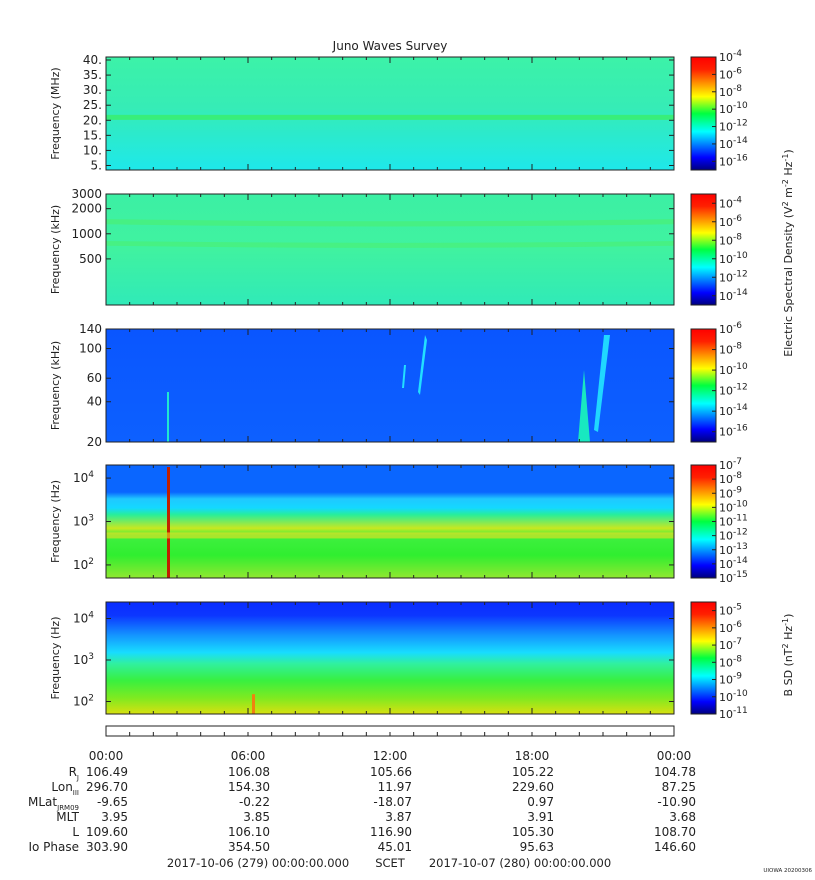 The width and height of the screenshot is (815, 880). What do you see at coordinates (92, 90) in the screenshot?
I see `y-tick-label: 30.` at bounding box center [92, 90].